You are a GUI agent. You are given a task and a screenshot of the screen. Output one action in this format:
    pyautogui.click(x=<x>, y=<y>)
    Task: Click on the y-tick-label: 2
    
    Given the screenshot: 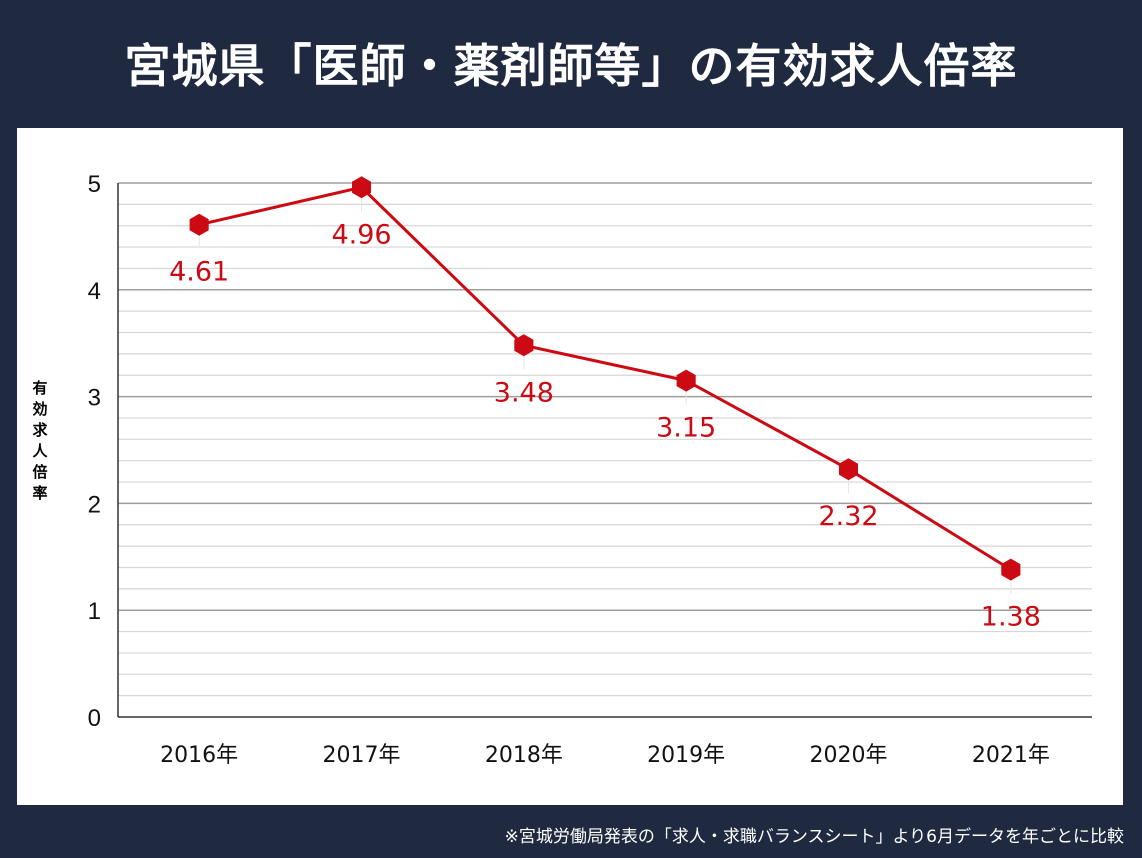 What is the action you would take?
    pyautogui.click(x=94, y=504)
    